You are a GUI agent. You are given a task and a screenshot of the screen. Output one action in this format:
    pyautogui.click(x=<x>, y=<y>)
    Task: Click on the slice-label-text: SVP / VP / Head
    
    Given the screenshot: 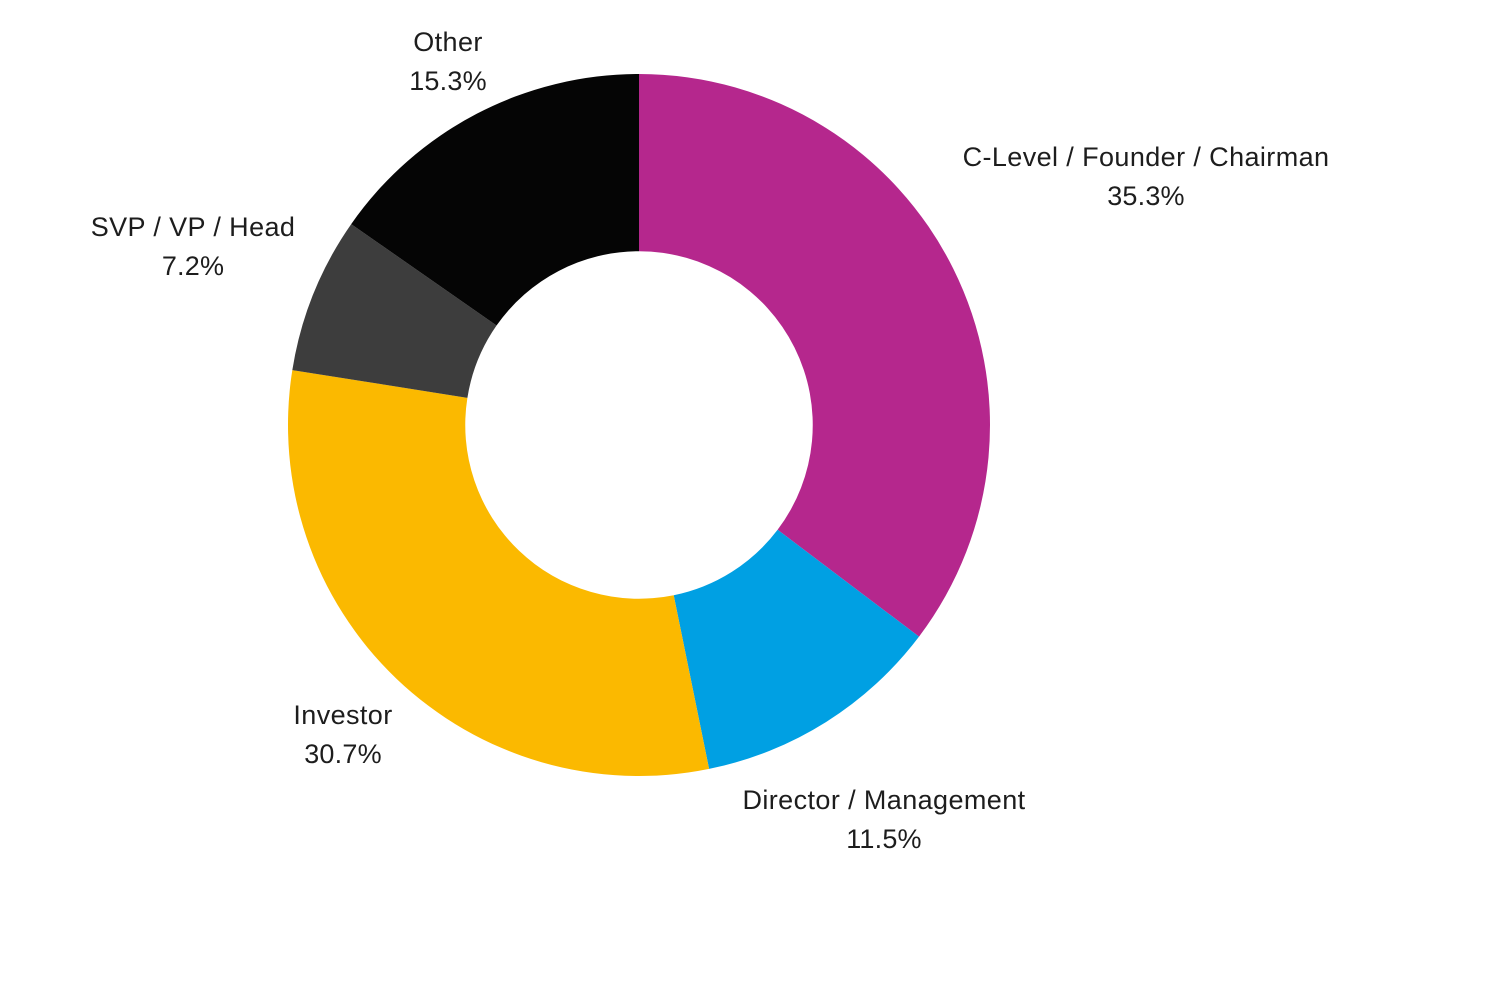 What is the action you would take?
    pyautogui.click(x=193, y=227)
    